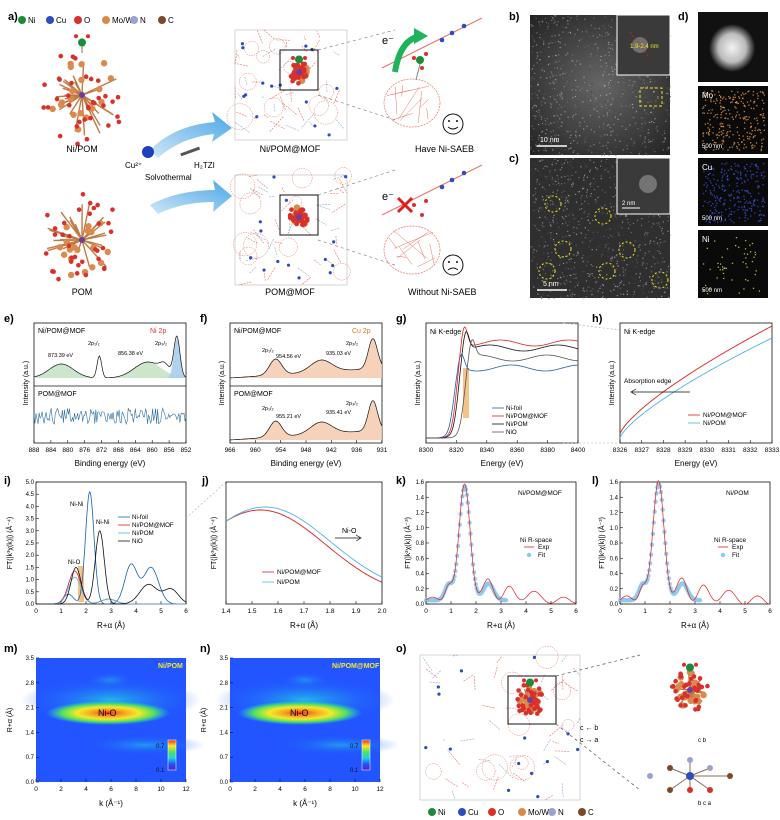  I want to click on tzi-label: H₂TZI, so click(204, 165).